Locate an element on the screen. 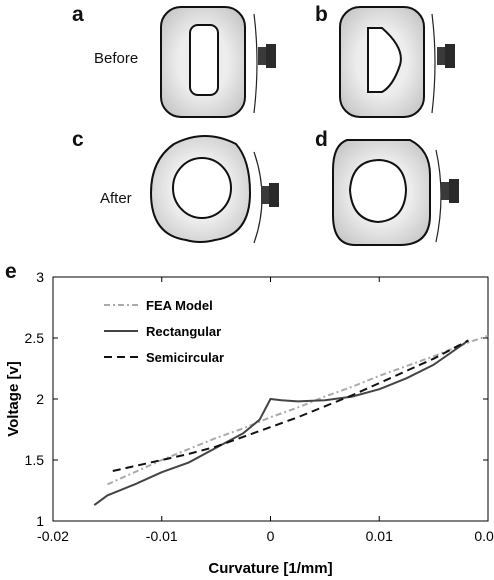  legend-label: Rectangular is located at coordinates (183, 331).